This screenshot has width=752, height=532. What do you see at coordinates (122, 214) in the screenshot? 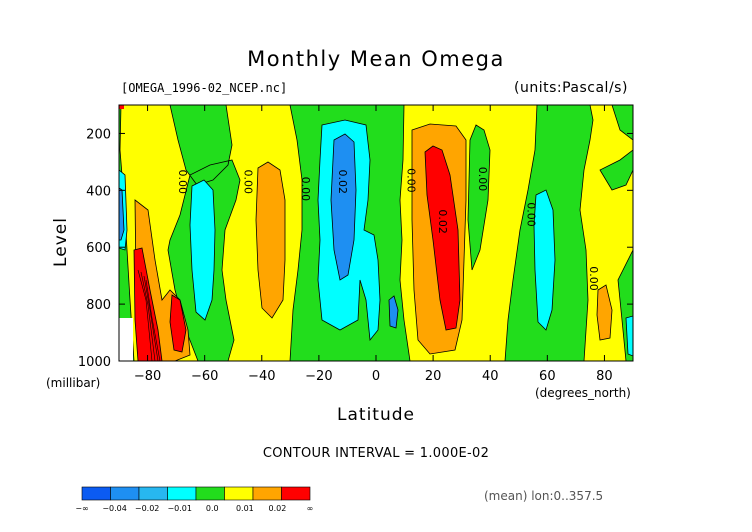
I see `blue-region-south-edge` at bounding box center [122, 214].